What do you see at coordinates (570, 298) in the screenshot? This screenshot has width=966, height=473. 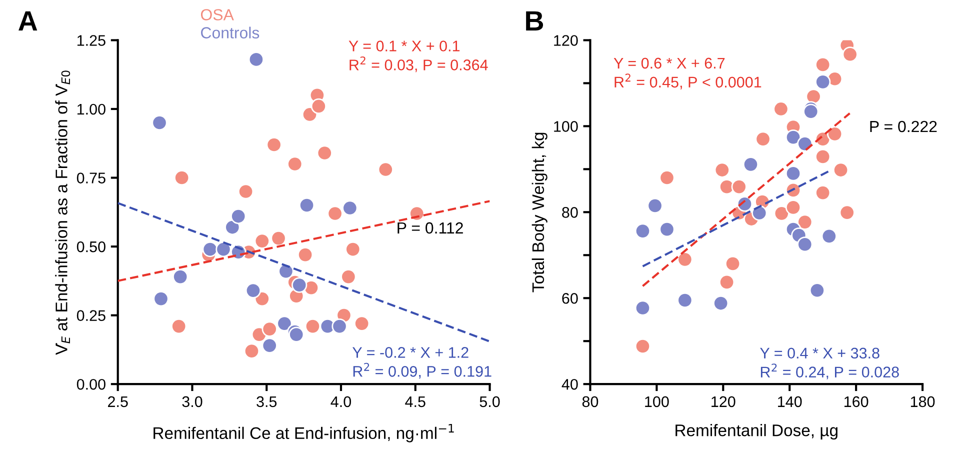 I see `y-tick-label: 60` at bounding box center [570, 298].